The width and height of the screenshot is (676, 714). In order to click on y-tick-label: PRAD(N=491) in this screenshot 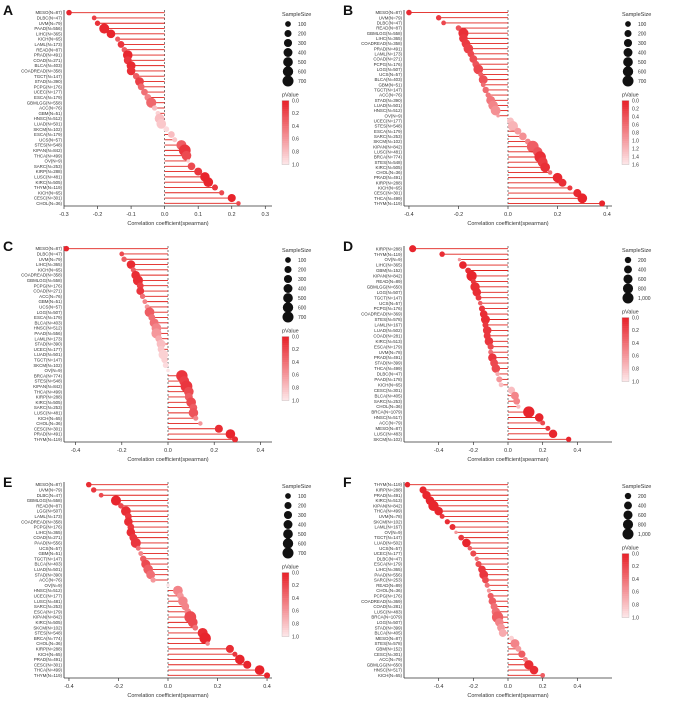, I will do `click(48, 659)`.